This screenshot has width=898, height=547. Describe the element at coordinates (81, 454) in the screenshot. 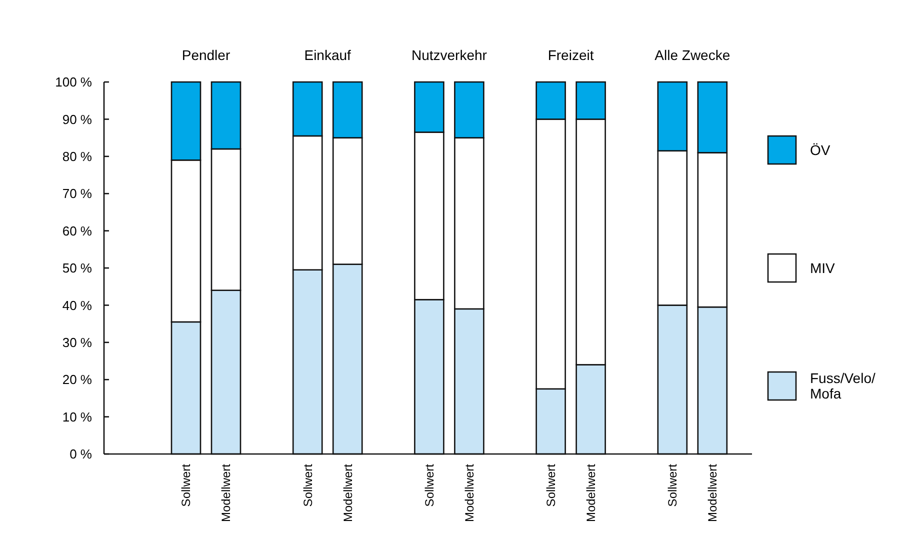

I see `y-tick-label: 0 %` at that location.